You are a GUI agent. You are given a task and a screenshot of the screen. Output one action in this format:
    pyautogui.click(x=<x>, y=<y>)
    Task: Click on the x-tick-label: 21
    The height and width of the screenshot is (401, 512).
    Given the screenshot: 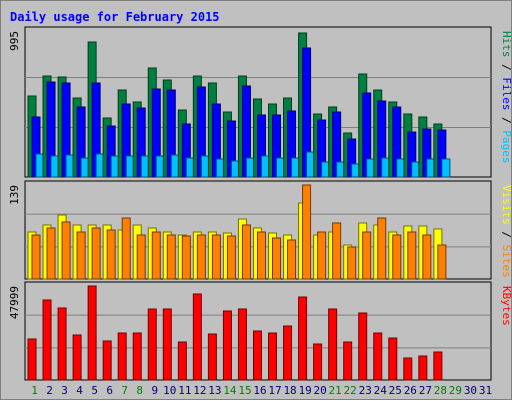 What is the action you would take?
    pyautogui.click(x=335, y=390)
    